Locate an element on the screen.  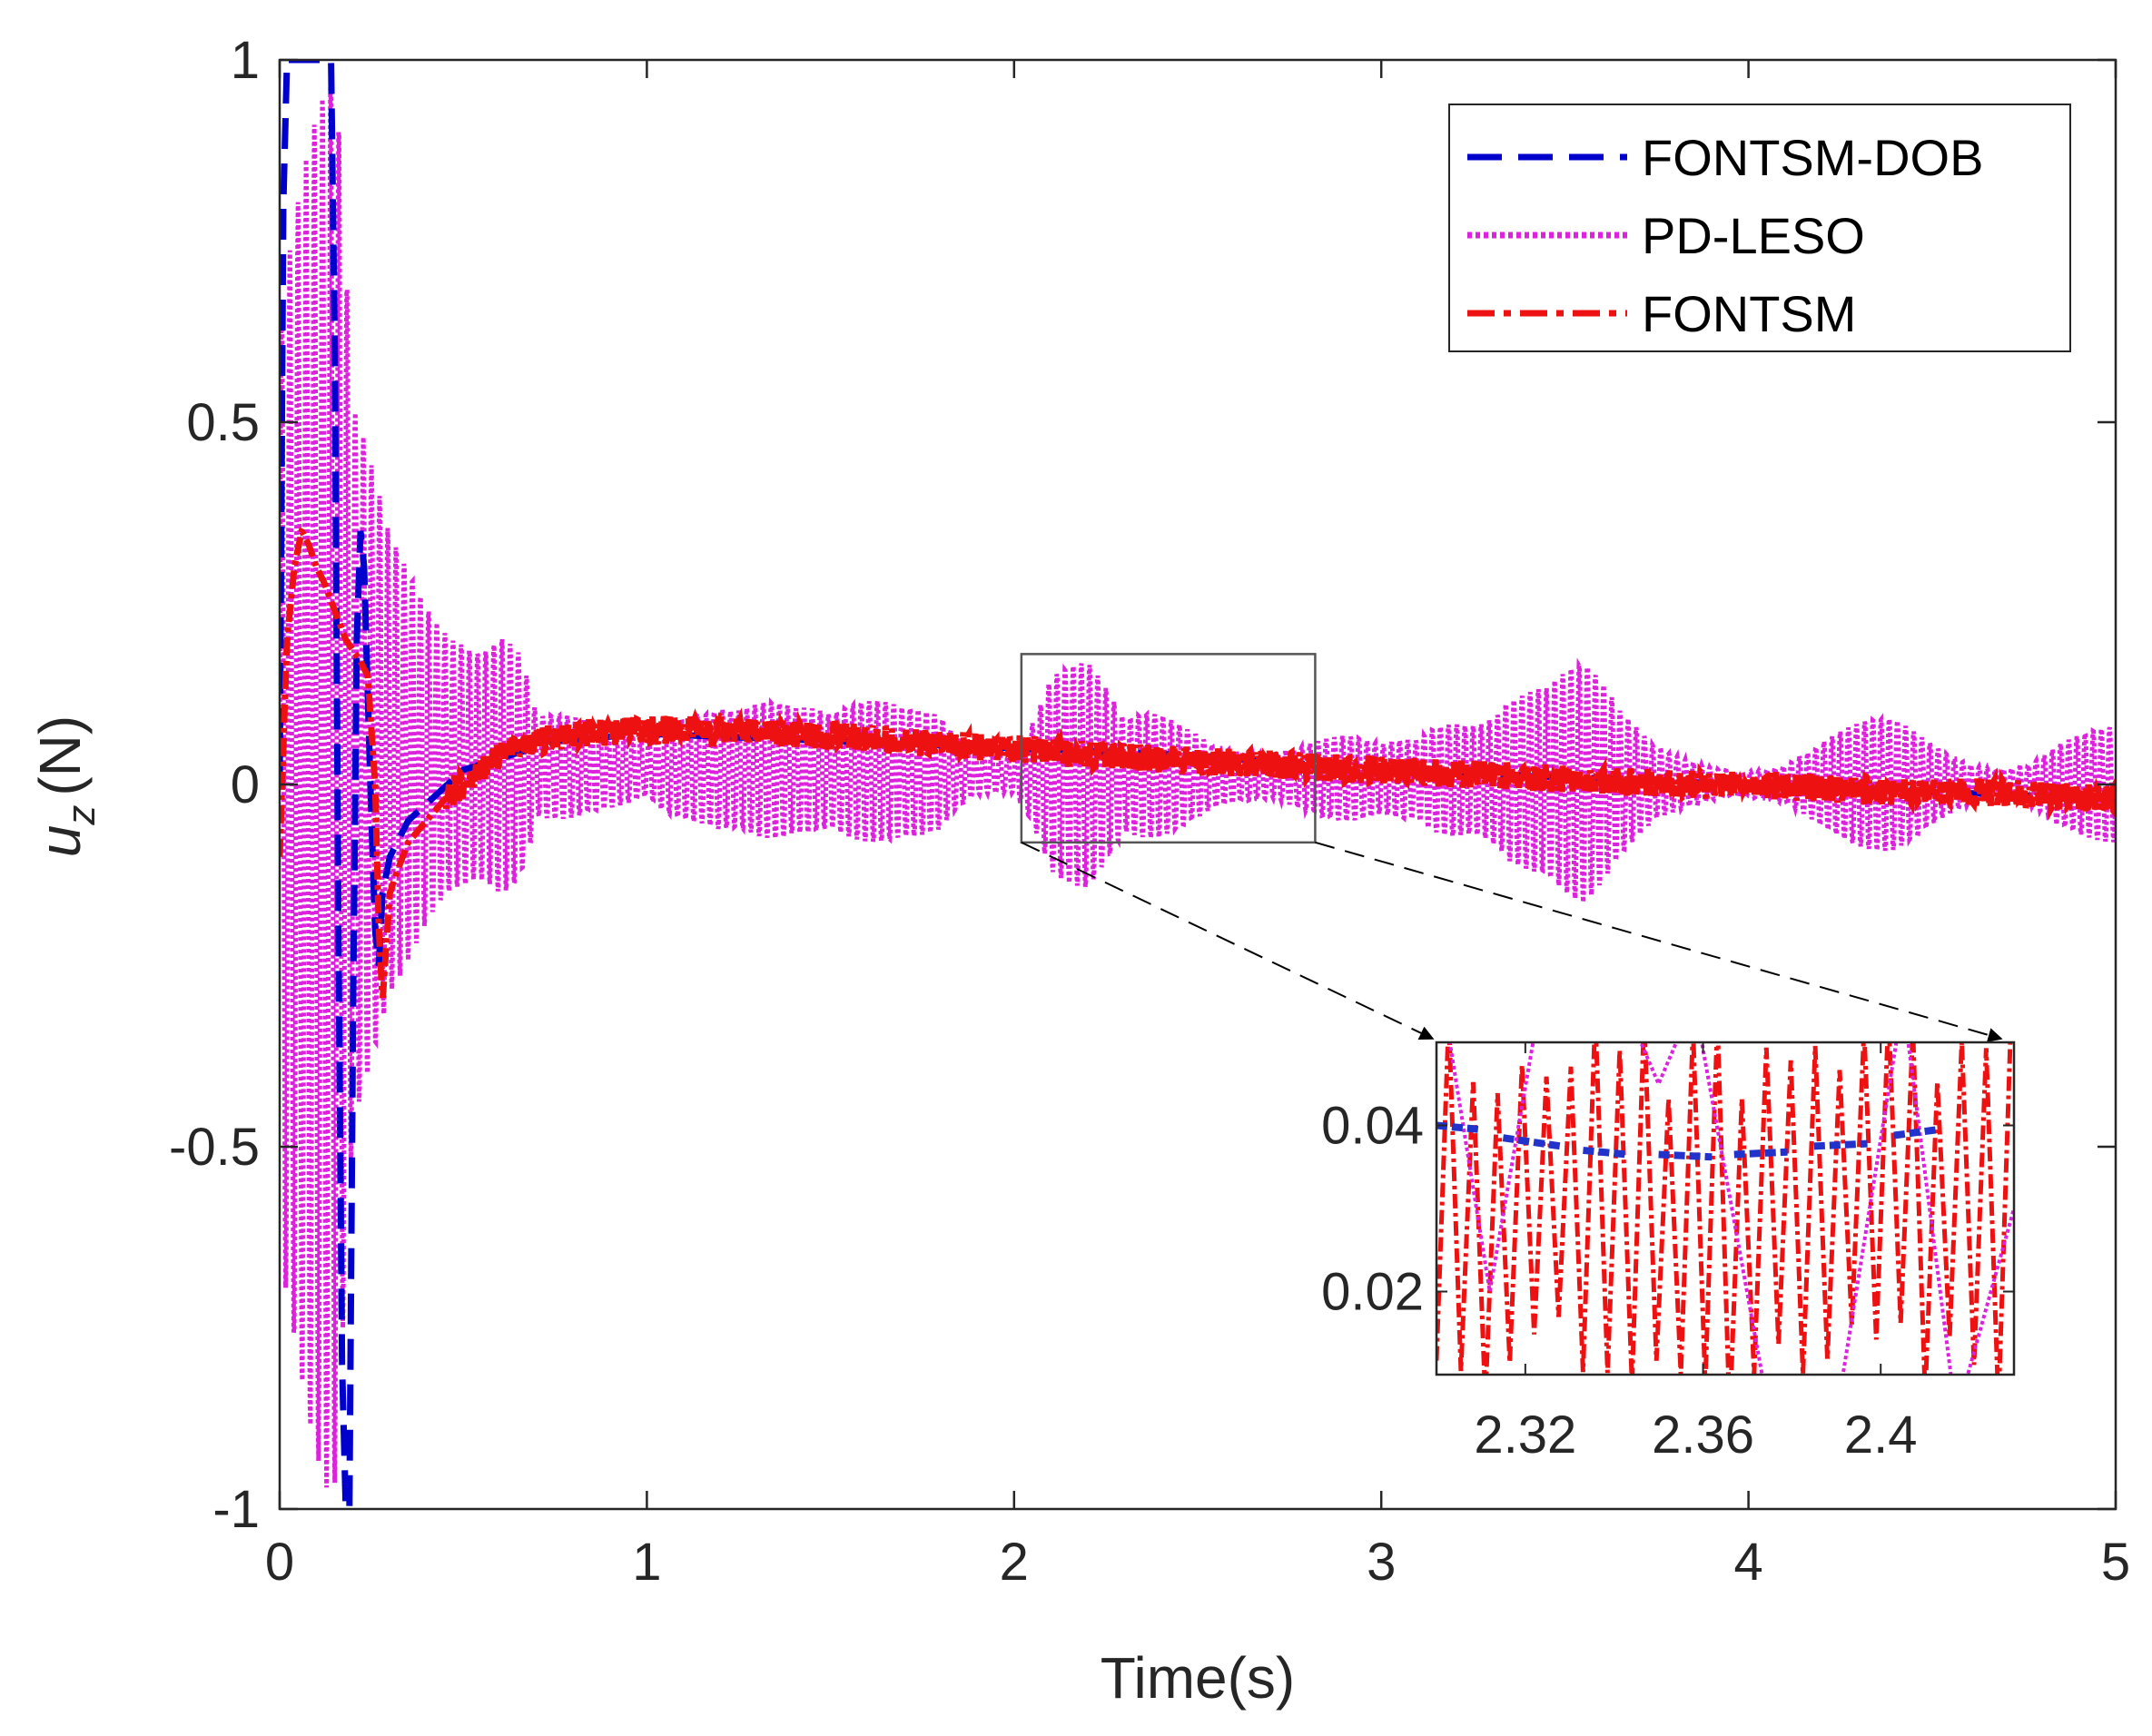
x-tick-label: 1 is located at coordinates (646, 1562).